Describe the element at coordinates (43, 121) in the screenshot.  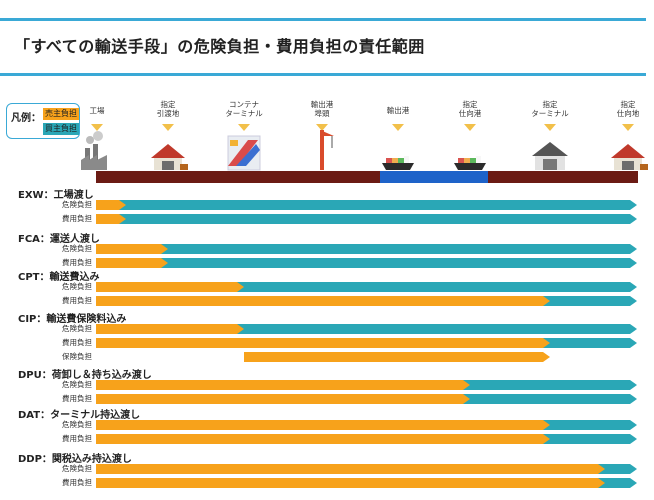
I see `legend: 凡例： 売主負担 買主負担` at that location.